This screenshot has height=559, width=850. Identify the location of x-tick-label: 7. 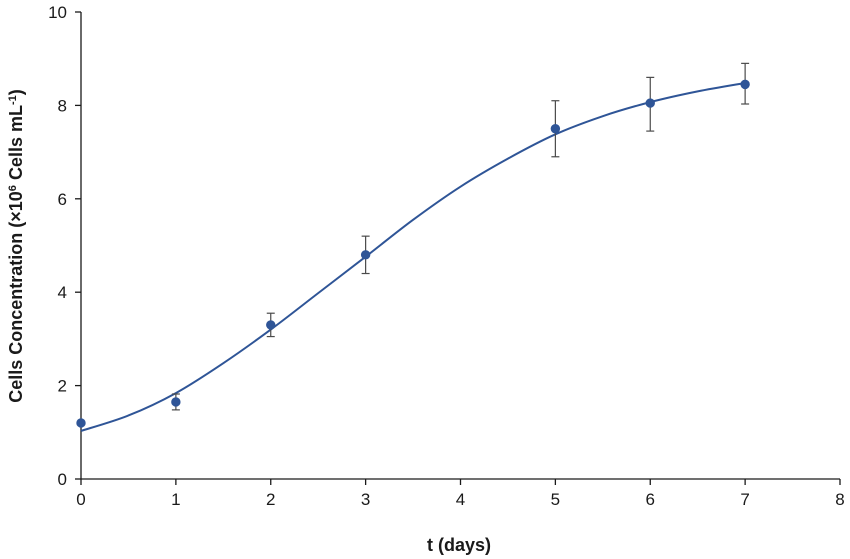
(744, 499).